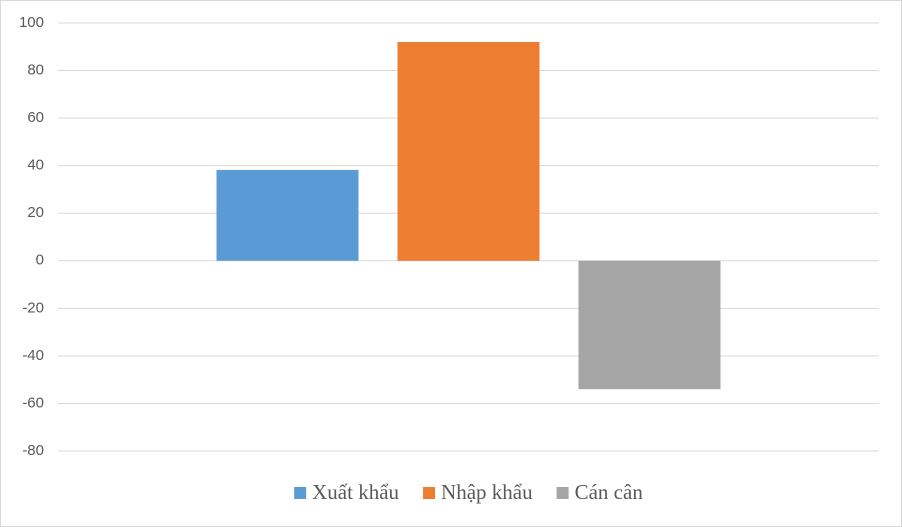 This screenshot has height=527, width=902. Describe the element at coordinates (33, 450) in the screenshot. I see `y-tick-label: -80` at that location.